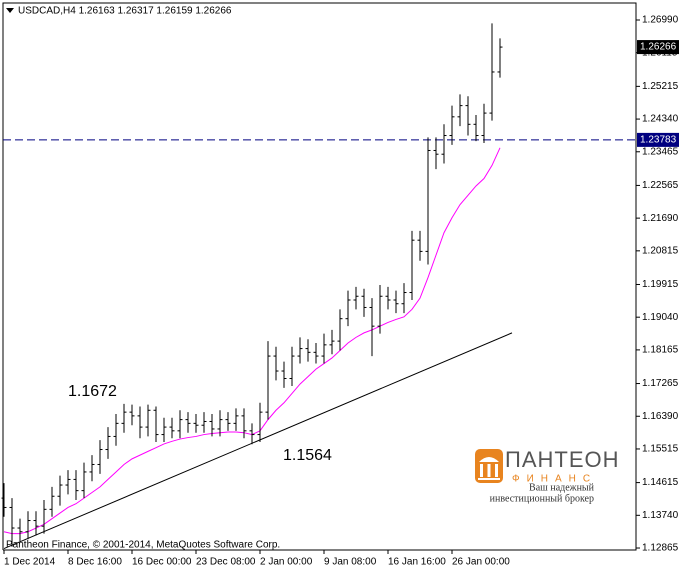  What do you see at coordinates (660, 86) in the screenshot?
I see `y-tick-label: 1.25215` at bounding box center [660, 86].